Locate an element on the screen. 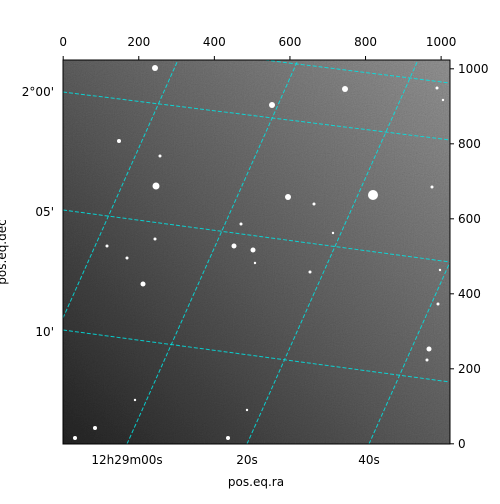 Image resolution: width=500 pixels, height=504 pixels. y-tick-label: 1000 is located at coordinates (473, 69).